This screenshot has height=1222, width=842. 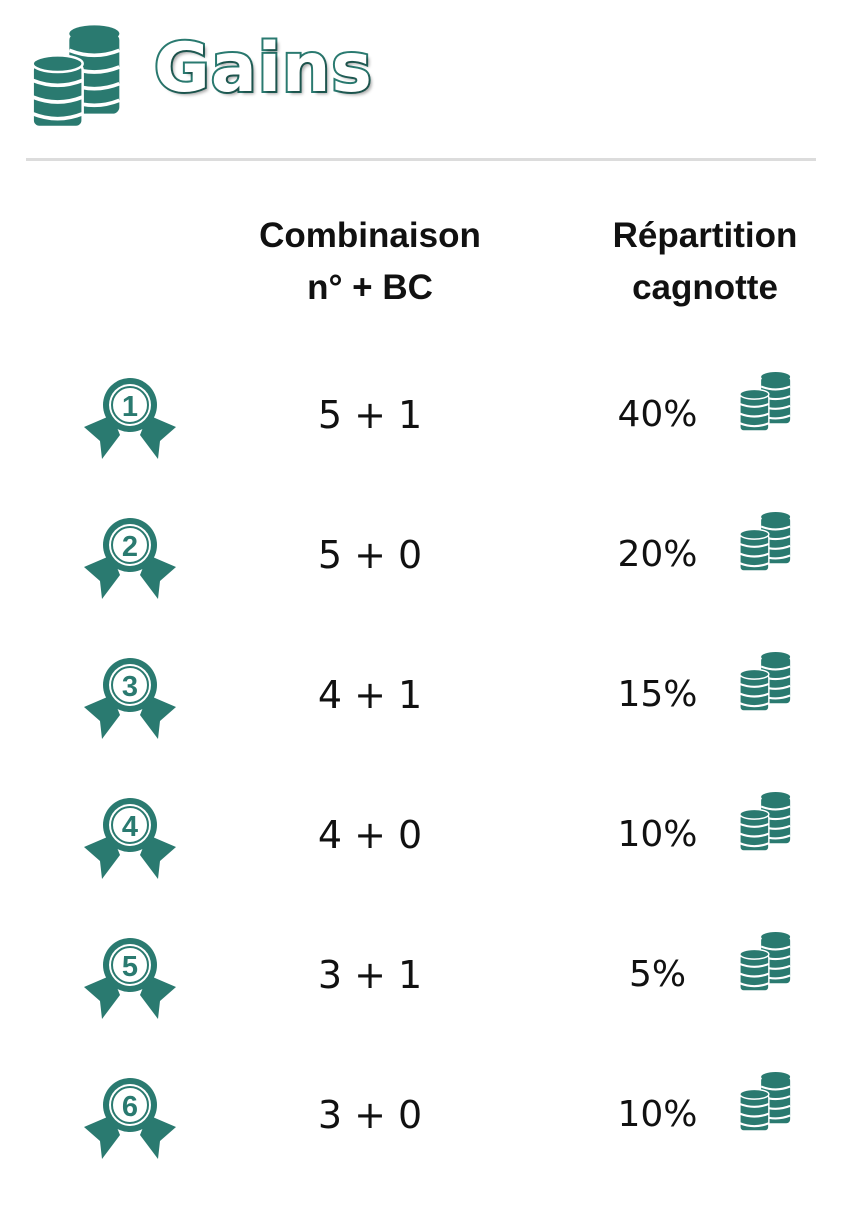 I want to click on combination-value: 3 + 1, so click(x=370, y=975).